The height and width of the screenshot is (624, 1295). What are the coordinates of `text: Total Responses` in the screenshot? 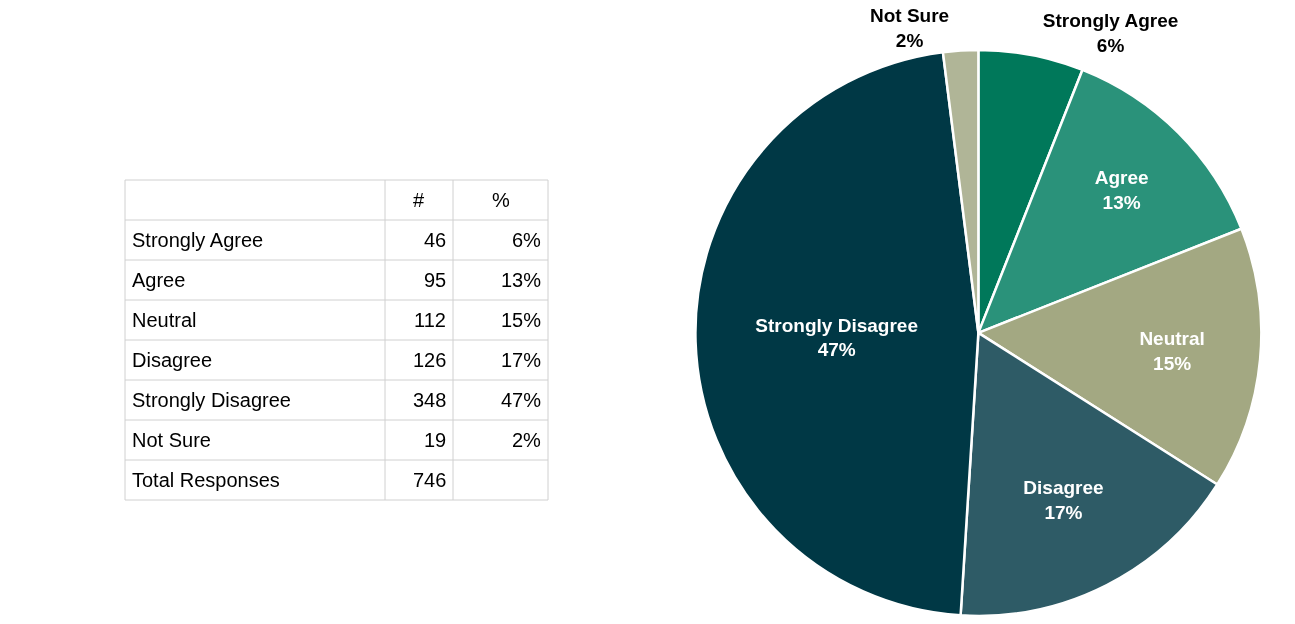 It's located at (206, 480).